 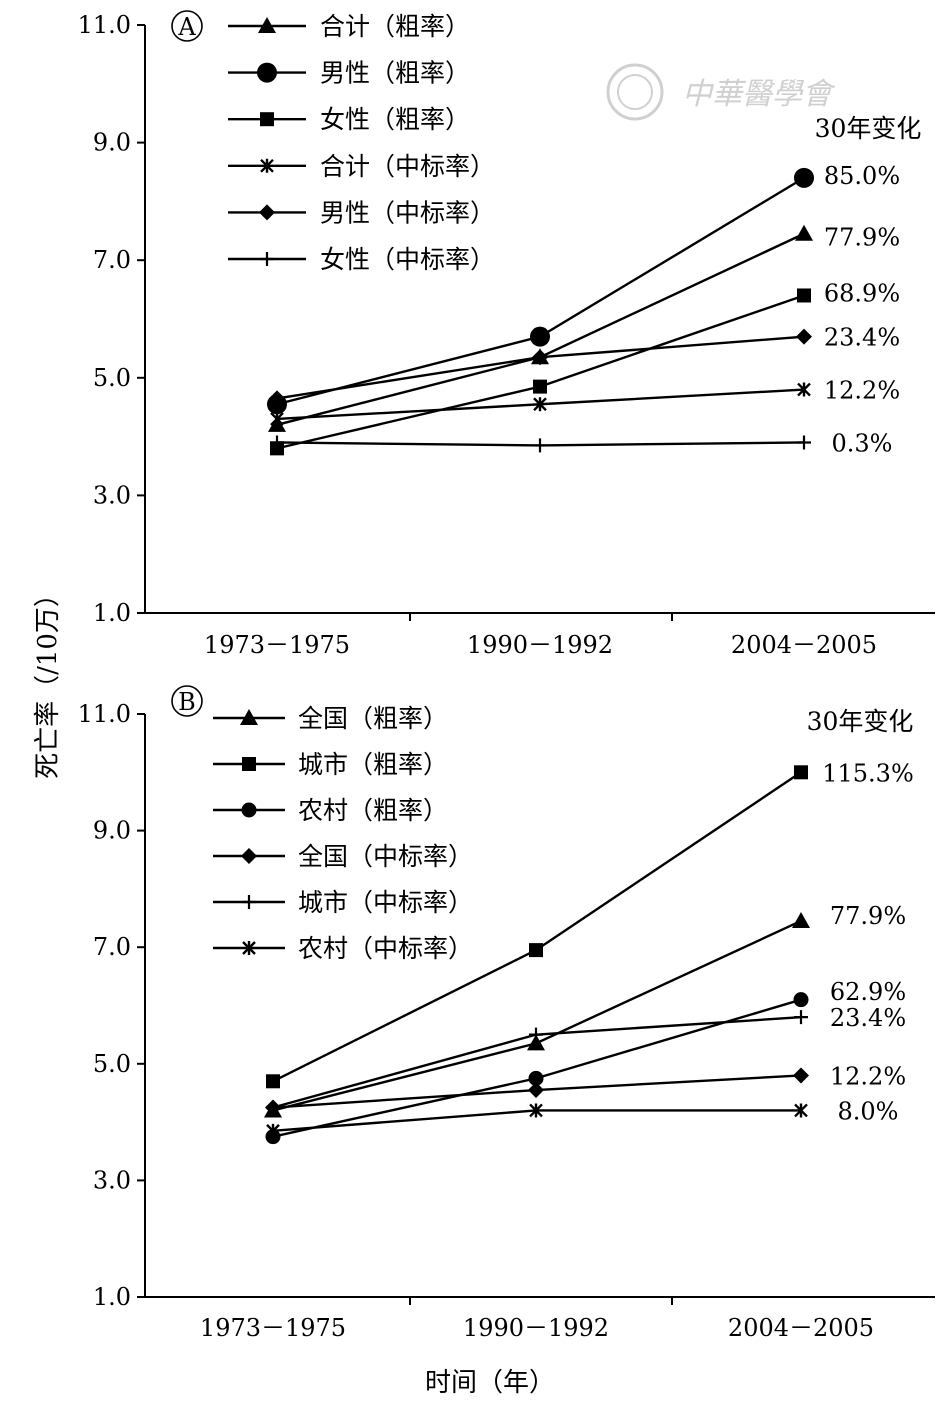 I want to click on legend-entry: 农村（中标率）, so click(x=343, y=948).